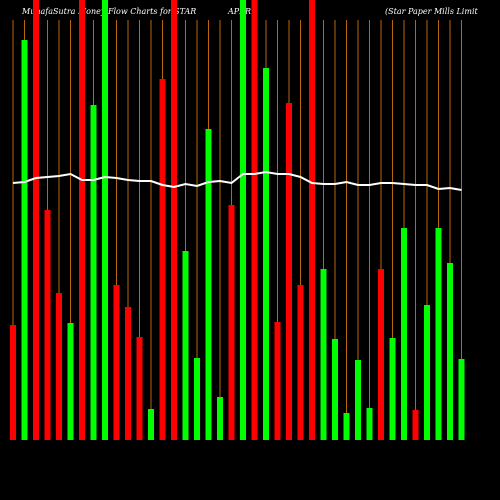  I want to click on chart-title-middle: APER, so click(239, 11).